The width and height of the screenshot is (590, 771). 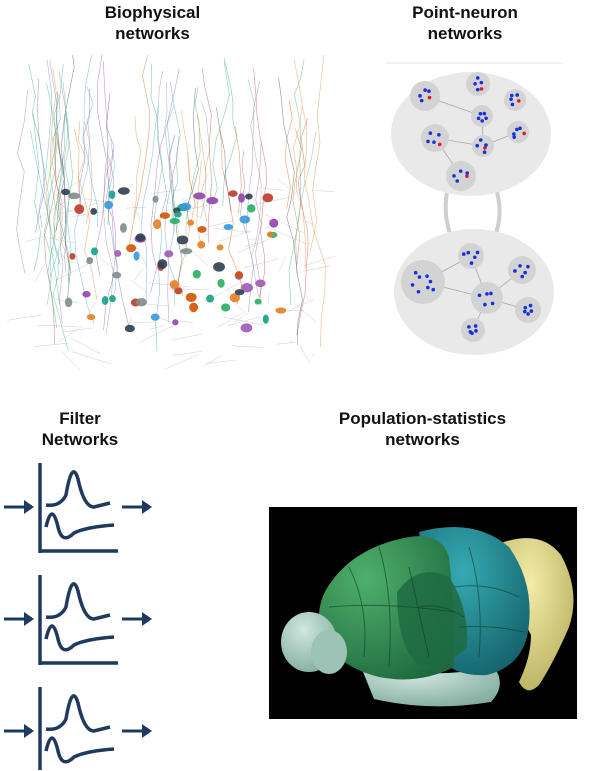 What do you see at coordinates (465, 23) in the screenshot?
I see `point-neuron-title: Point-neuron networks` at bounding box center [465, 23].